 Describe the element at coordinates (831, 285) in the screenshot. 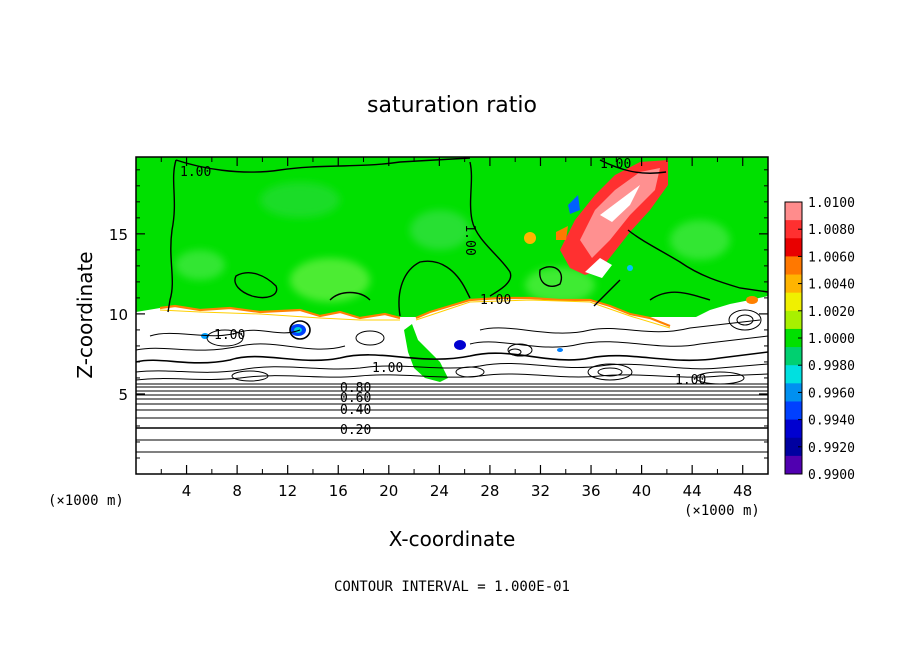

I see `colorbar-label: 1.0040` at that location.